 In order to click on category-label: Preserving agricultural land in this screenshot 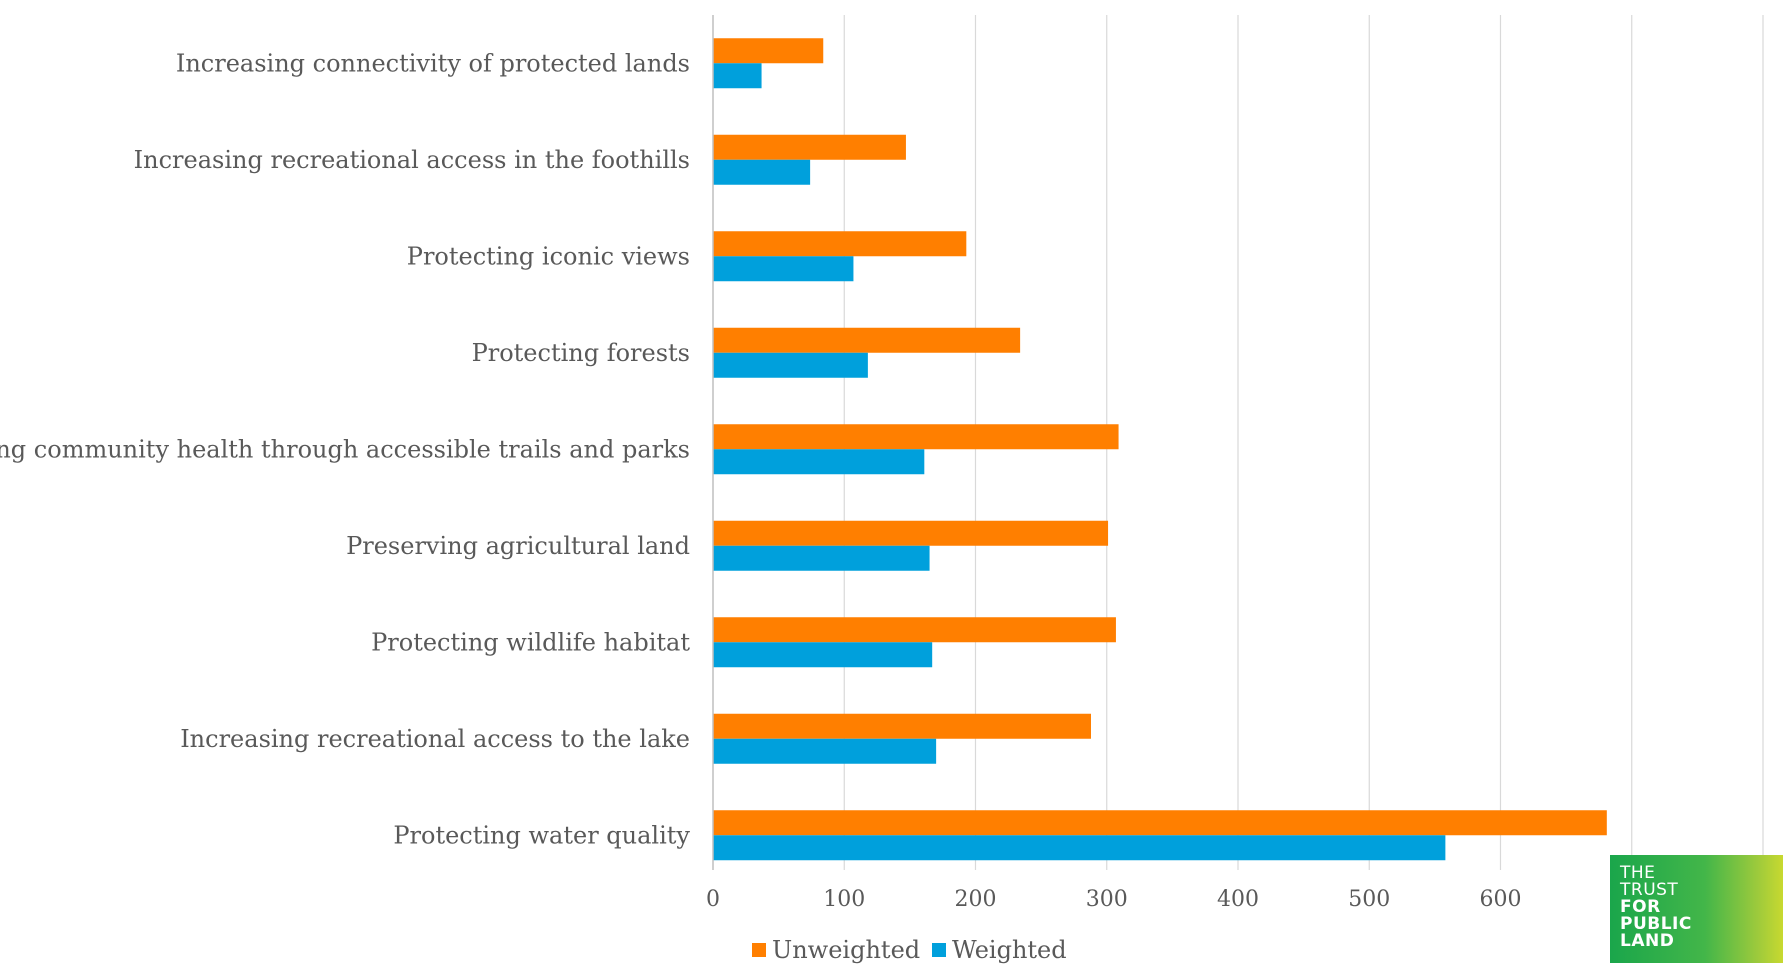, I will do `click(518, 546)`.